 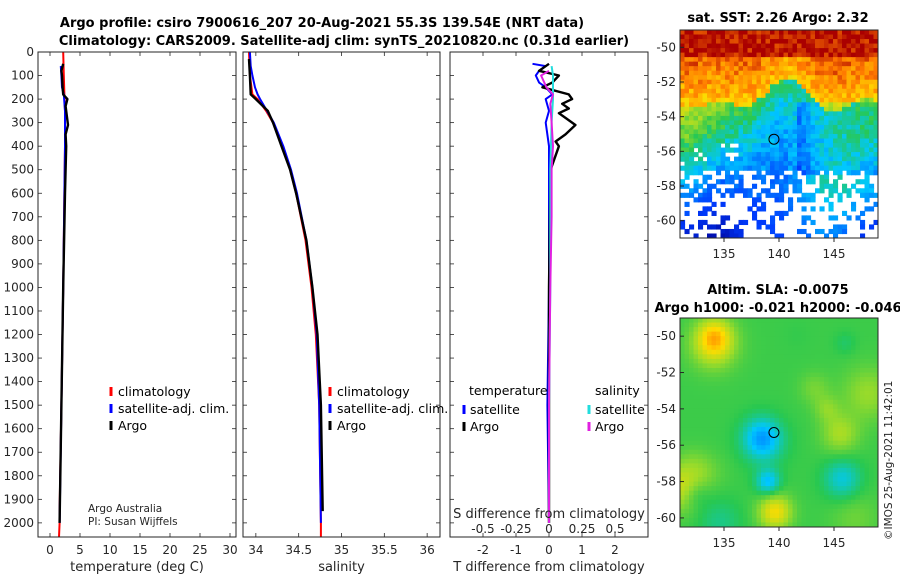 What do you see at coordinates (18, 311) in the screenshot?
I see `y-tick-label: 1100` at bounding box center [18, 311].